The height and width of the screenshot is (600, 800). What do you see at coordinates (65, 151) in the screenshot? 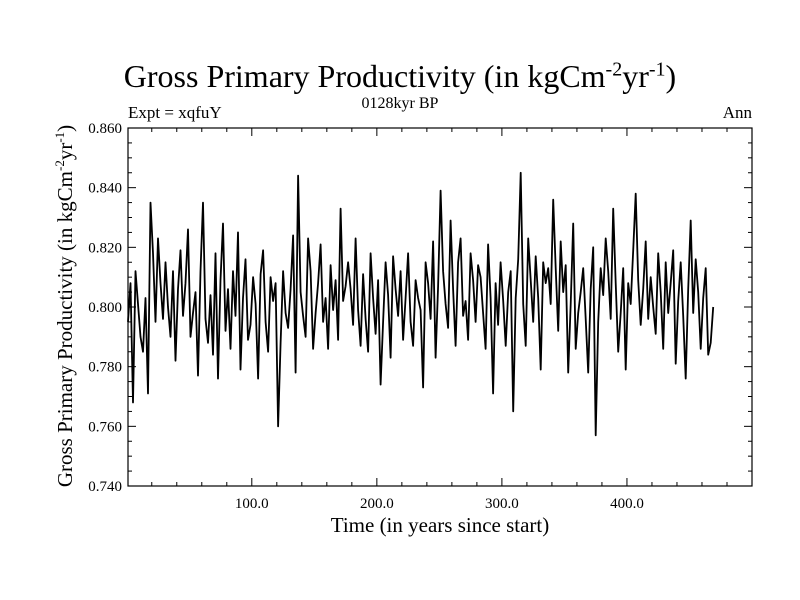
I see `ylabel-unit-mid: yr` at bounding box center [65, 151].